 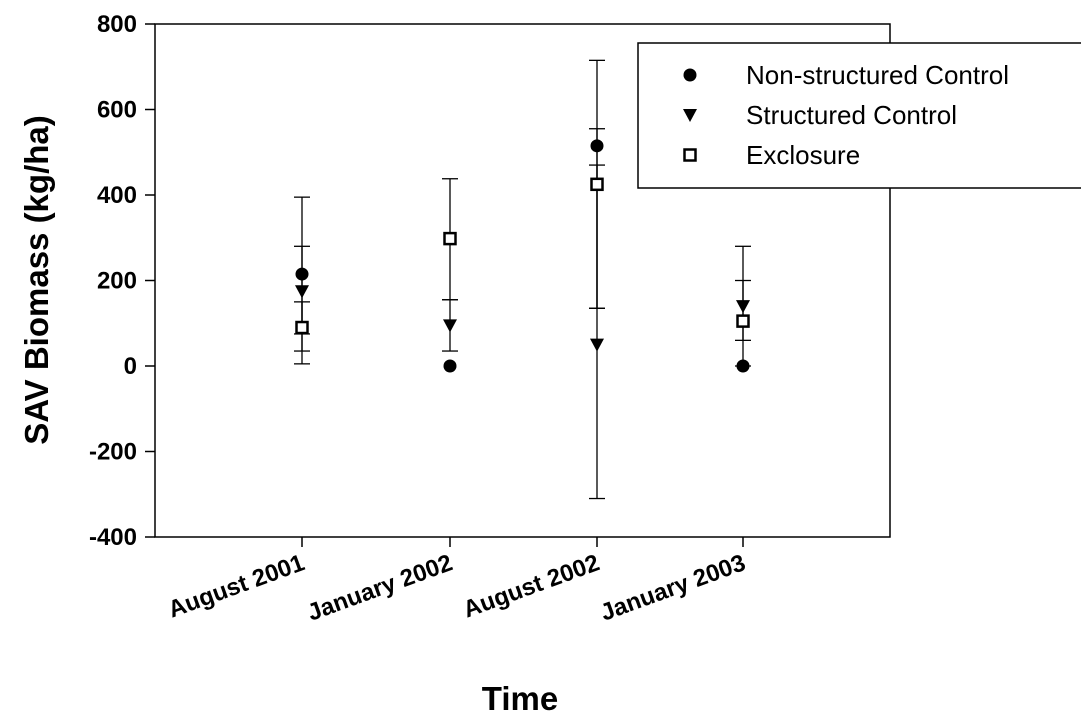 I want to click on legend-label: Structured Control, so click(x=851, y=115).